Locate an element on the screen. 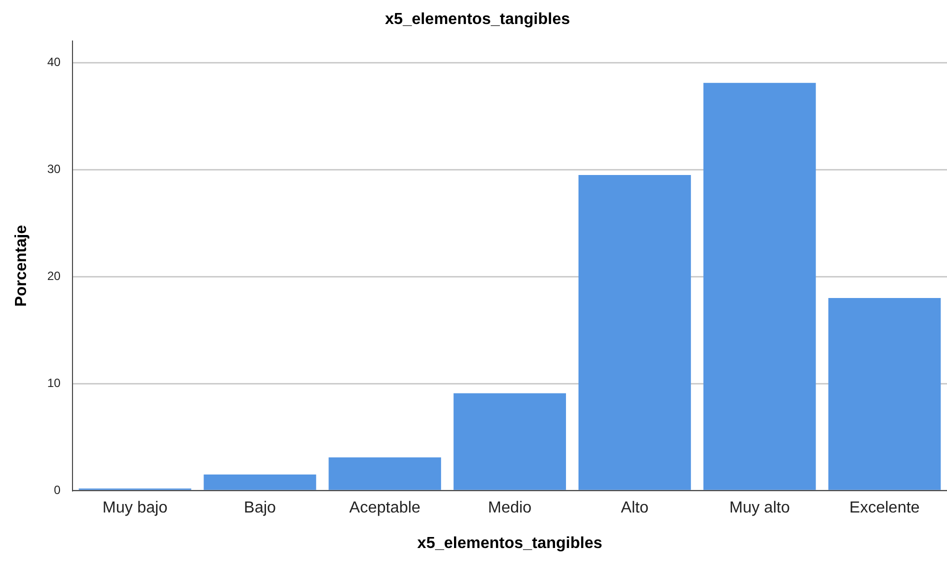  x-tick-label: Muy bajo is located at coordinates (135, 508).